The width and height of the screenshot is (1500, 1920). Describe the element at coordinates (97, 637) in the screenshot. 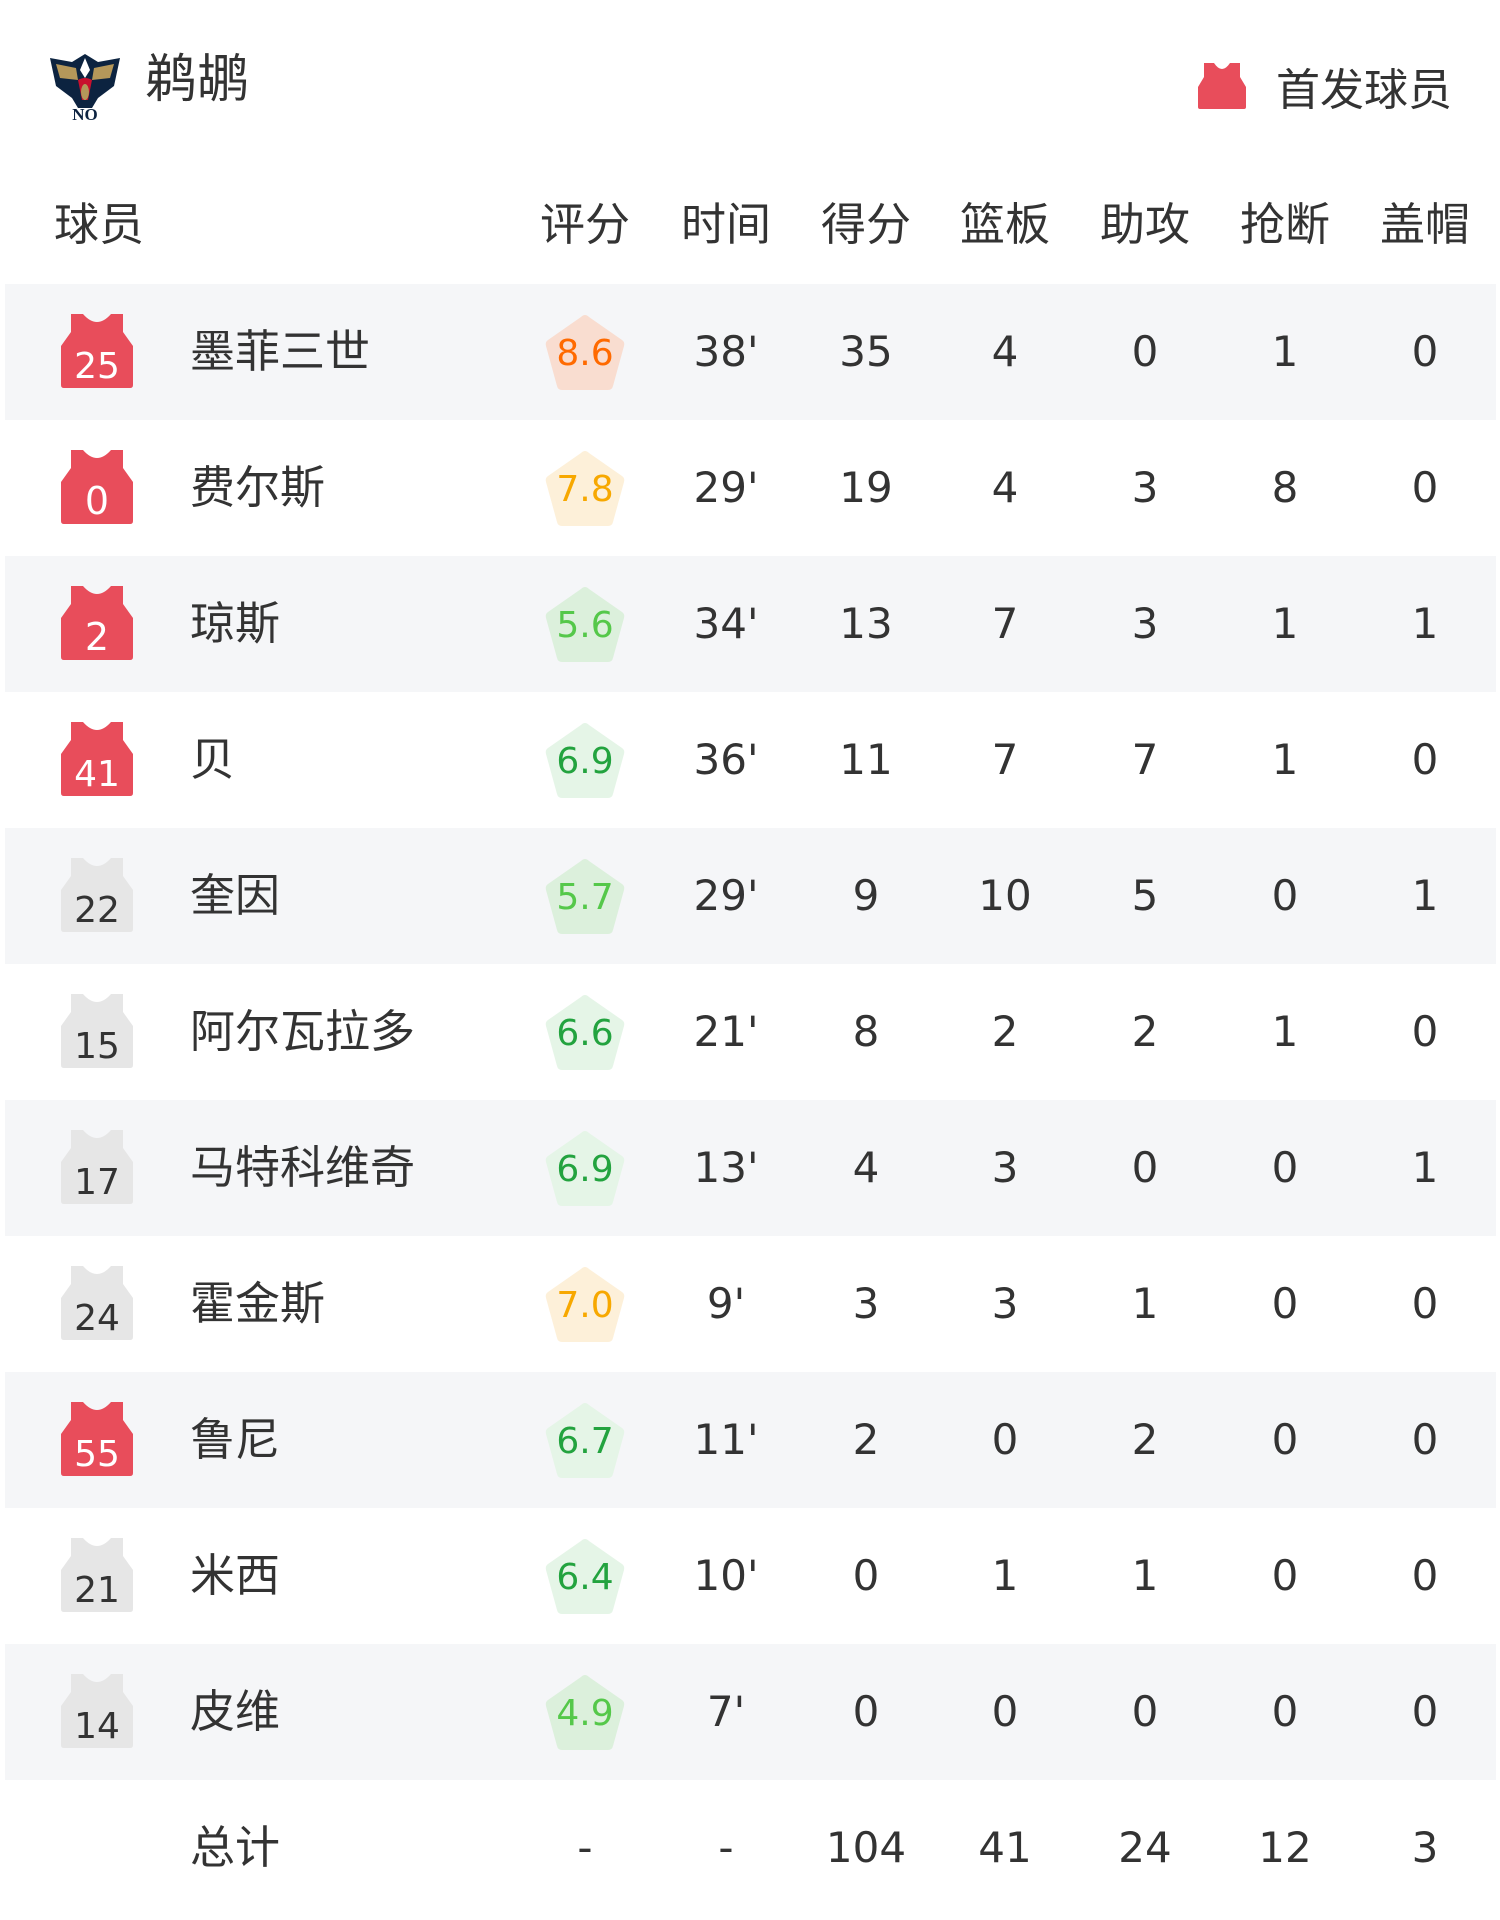

I see `jersey-number: 2` at that location.